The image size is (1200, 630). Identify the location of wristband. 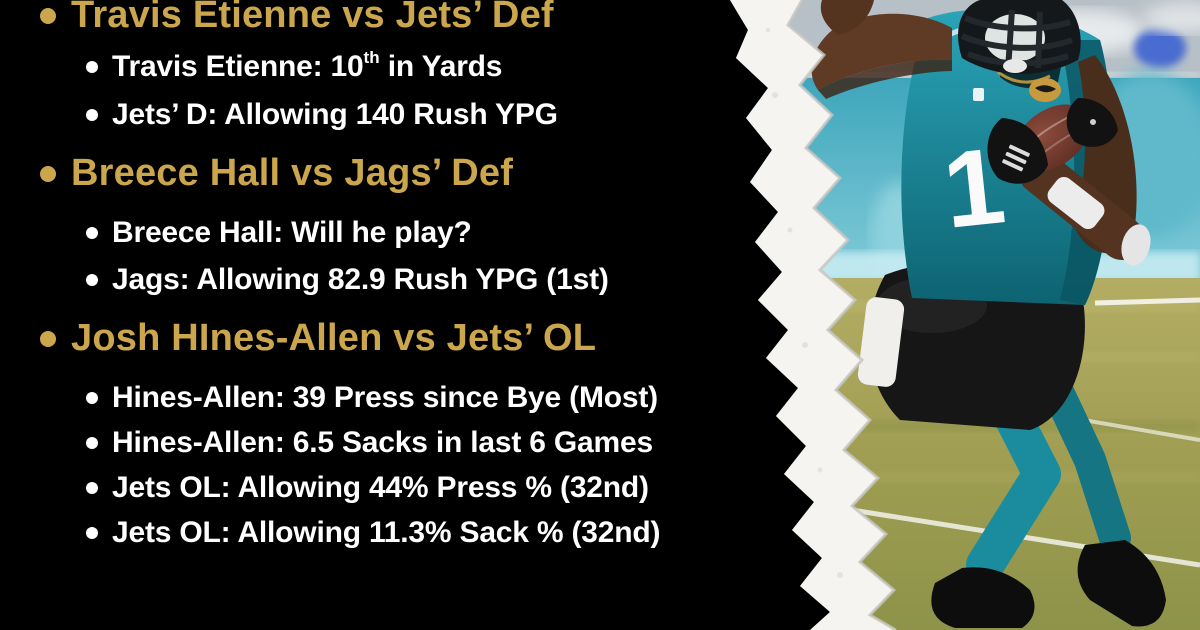
(1076, 203).